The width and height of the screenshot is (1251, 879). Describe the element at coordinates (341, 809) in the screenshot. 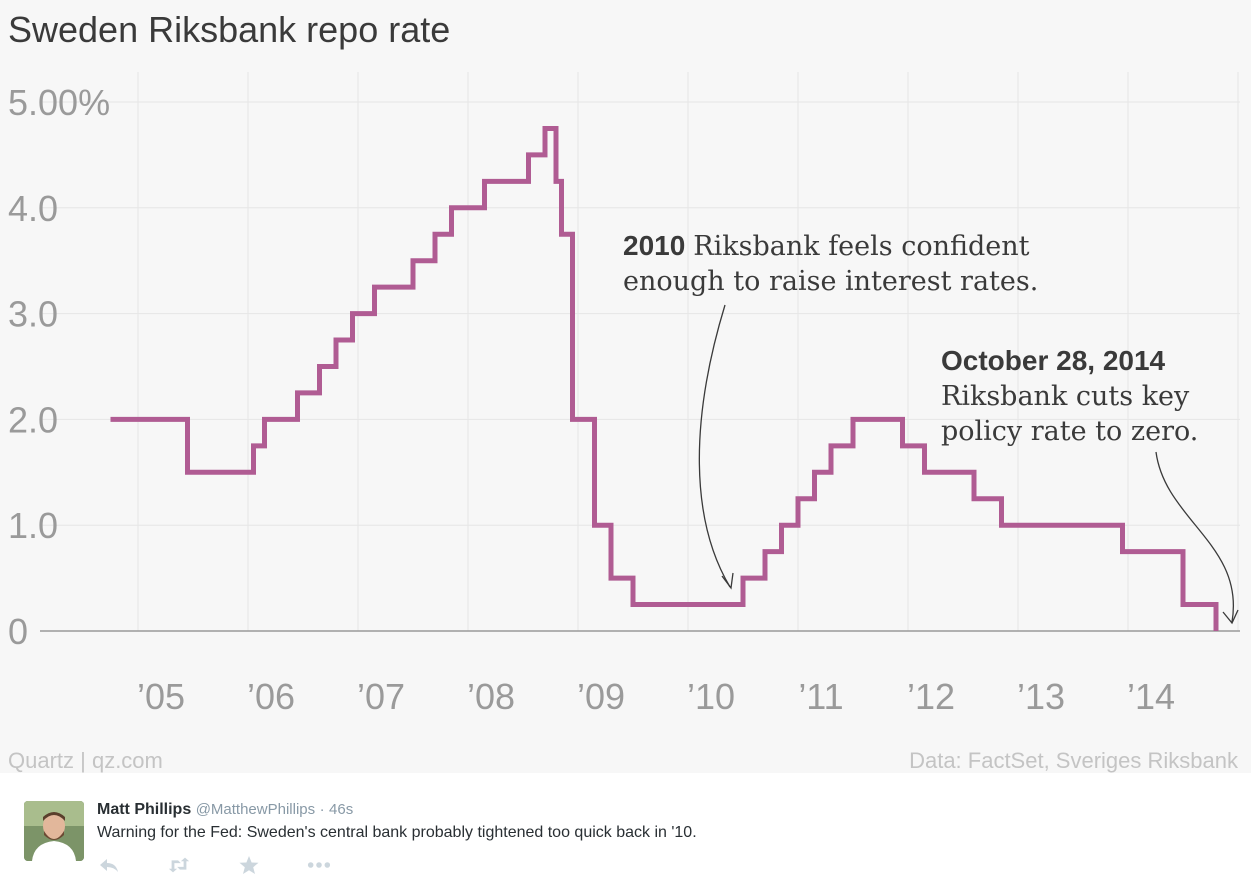

I see `tweet-timestamp: 46s` at that location.